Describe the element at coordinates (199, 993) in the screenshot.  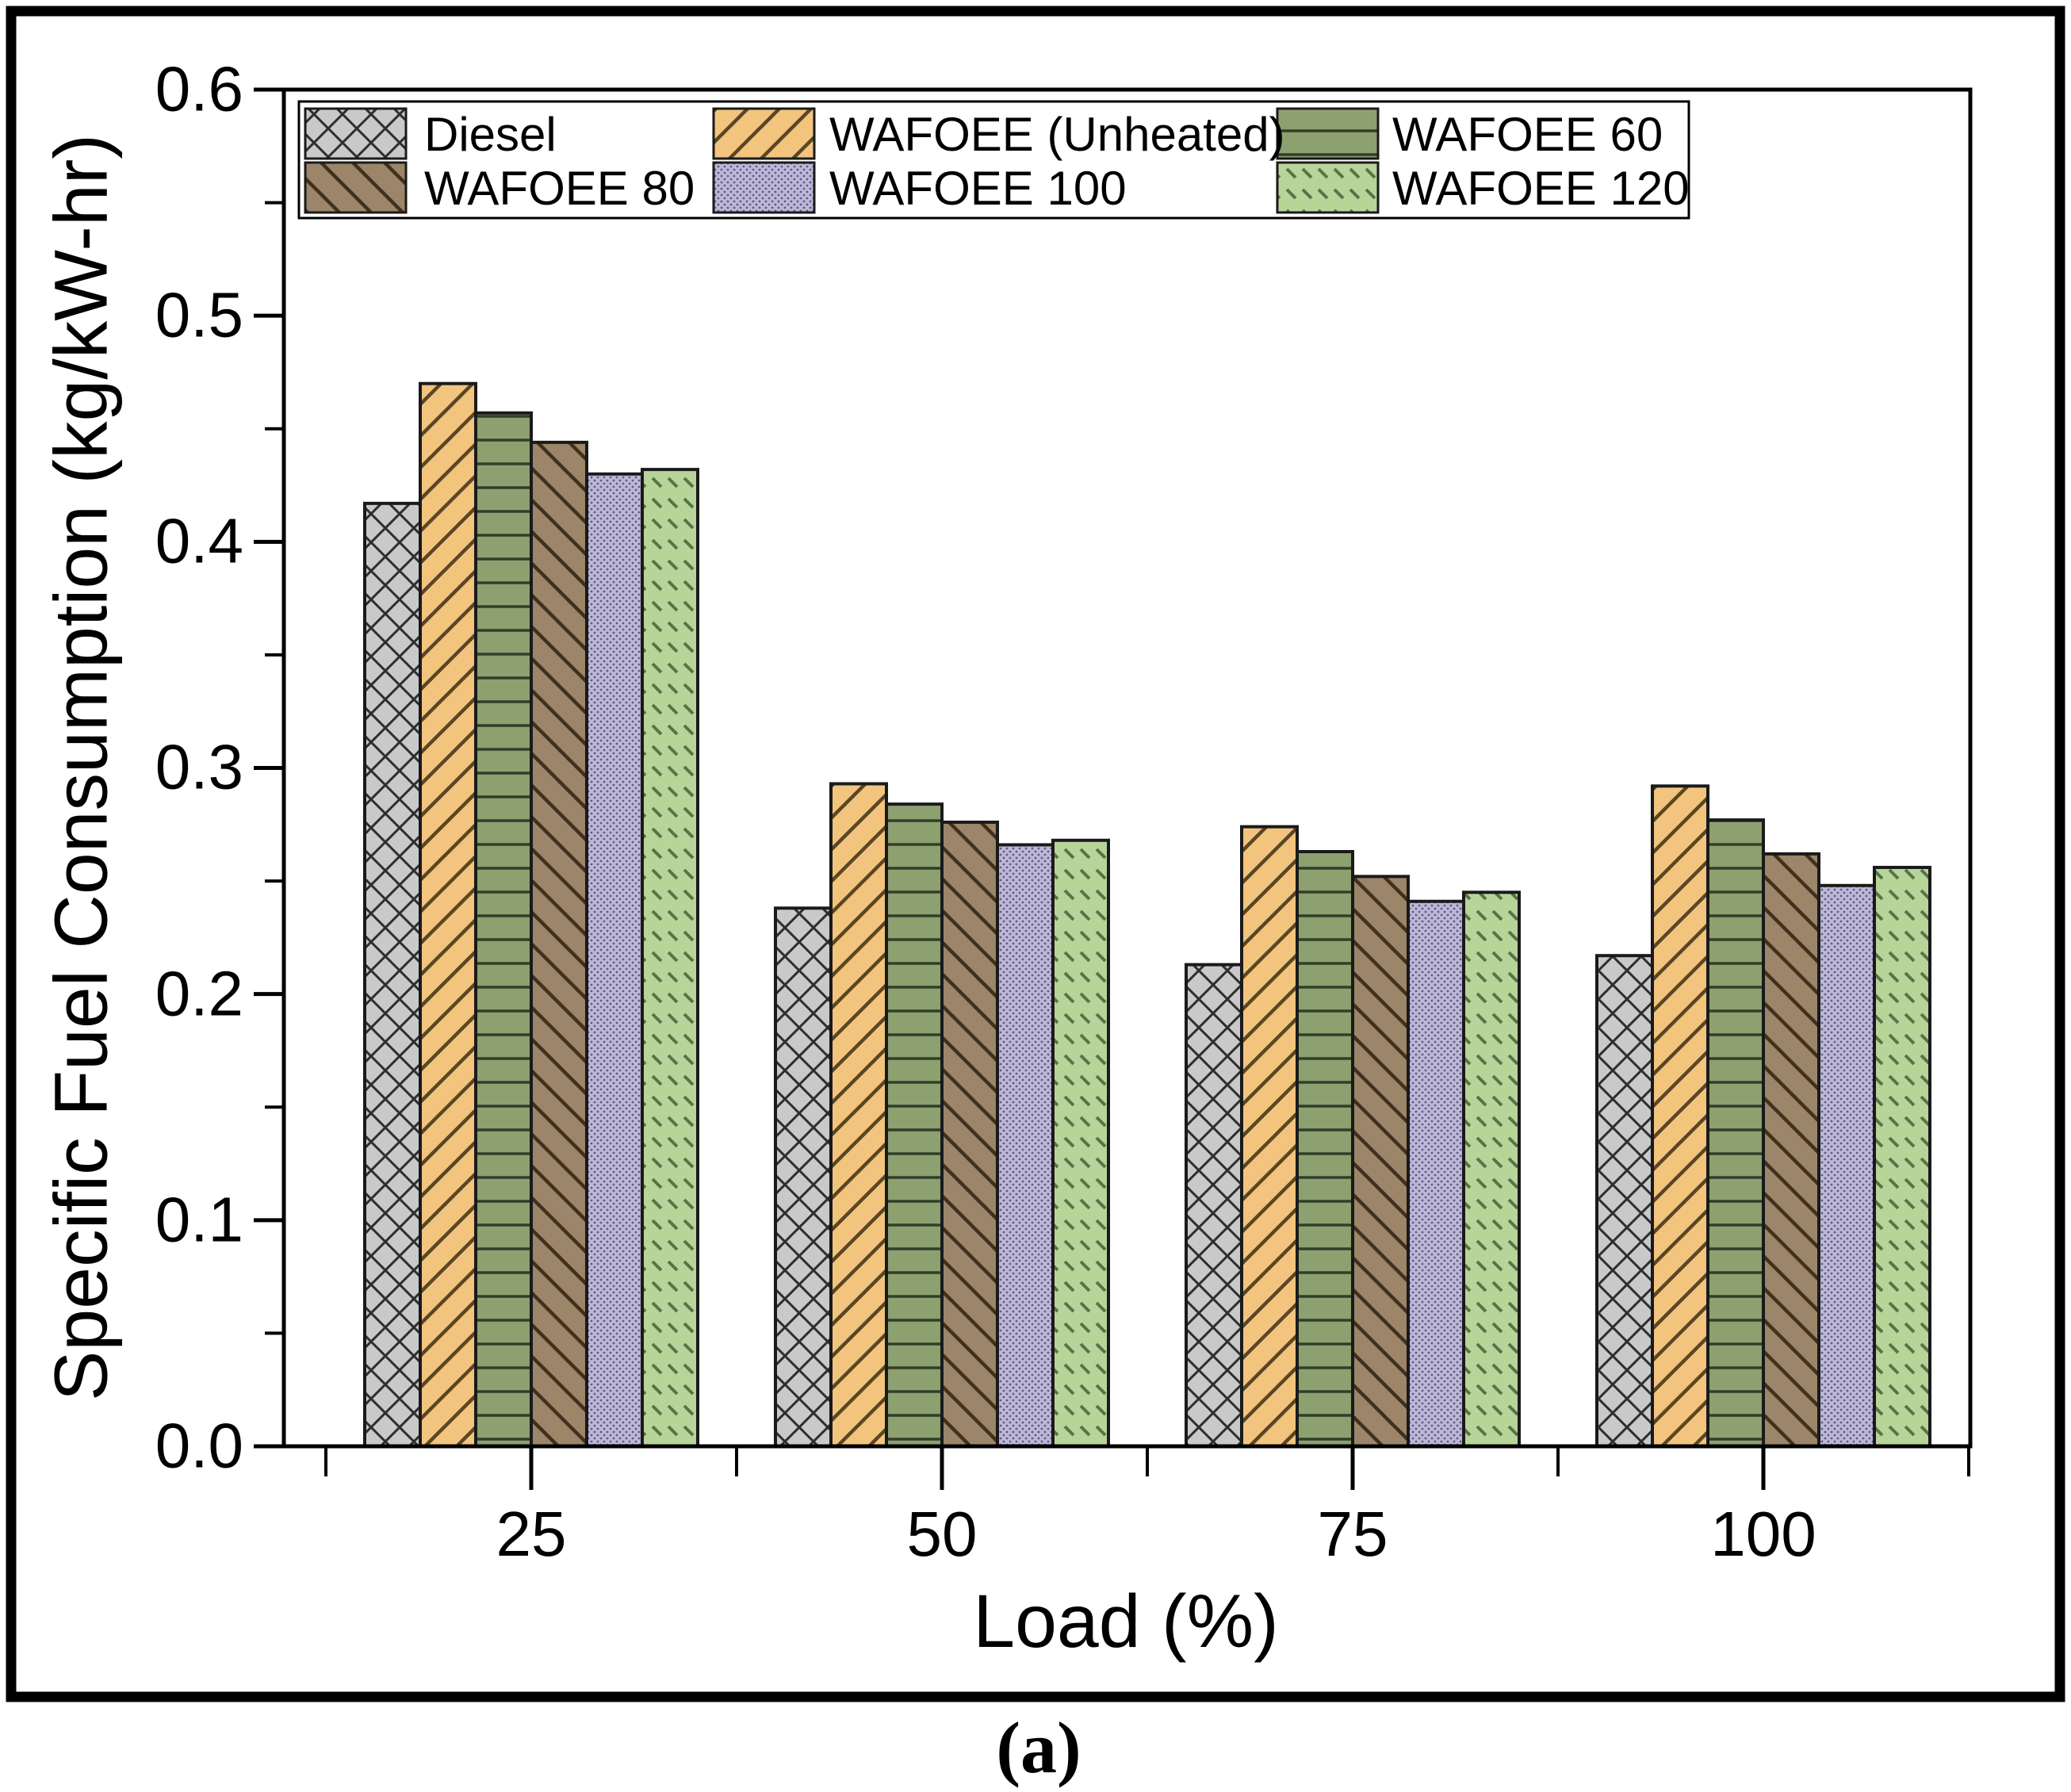
I see `y-tick-label: 0.2` at that location.